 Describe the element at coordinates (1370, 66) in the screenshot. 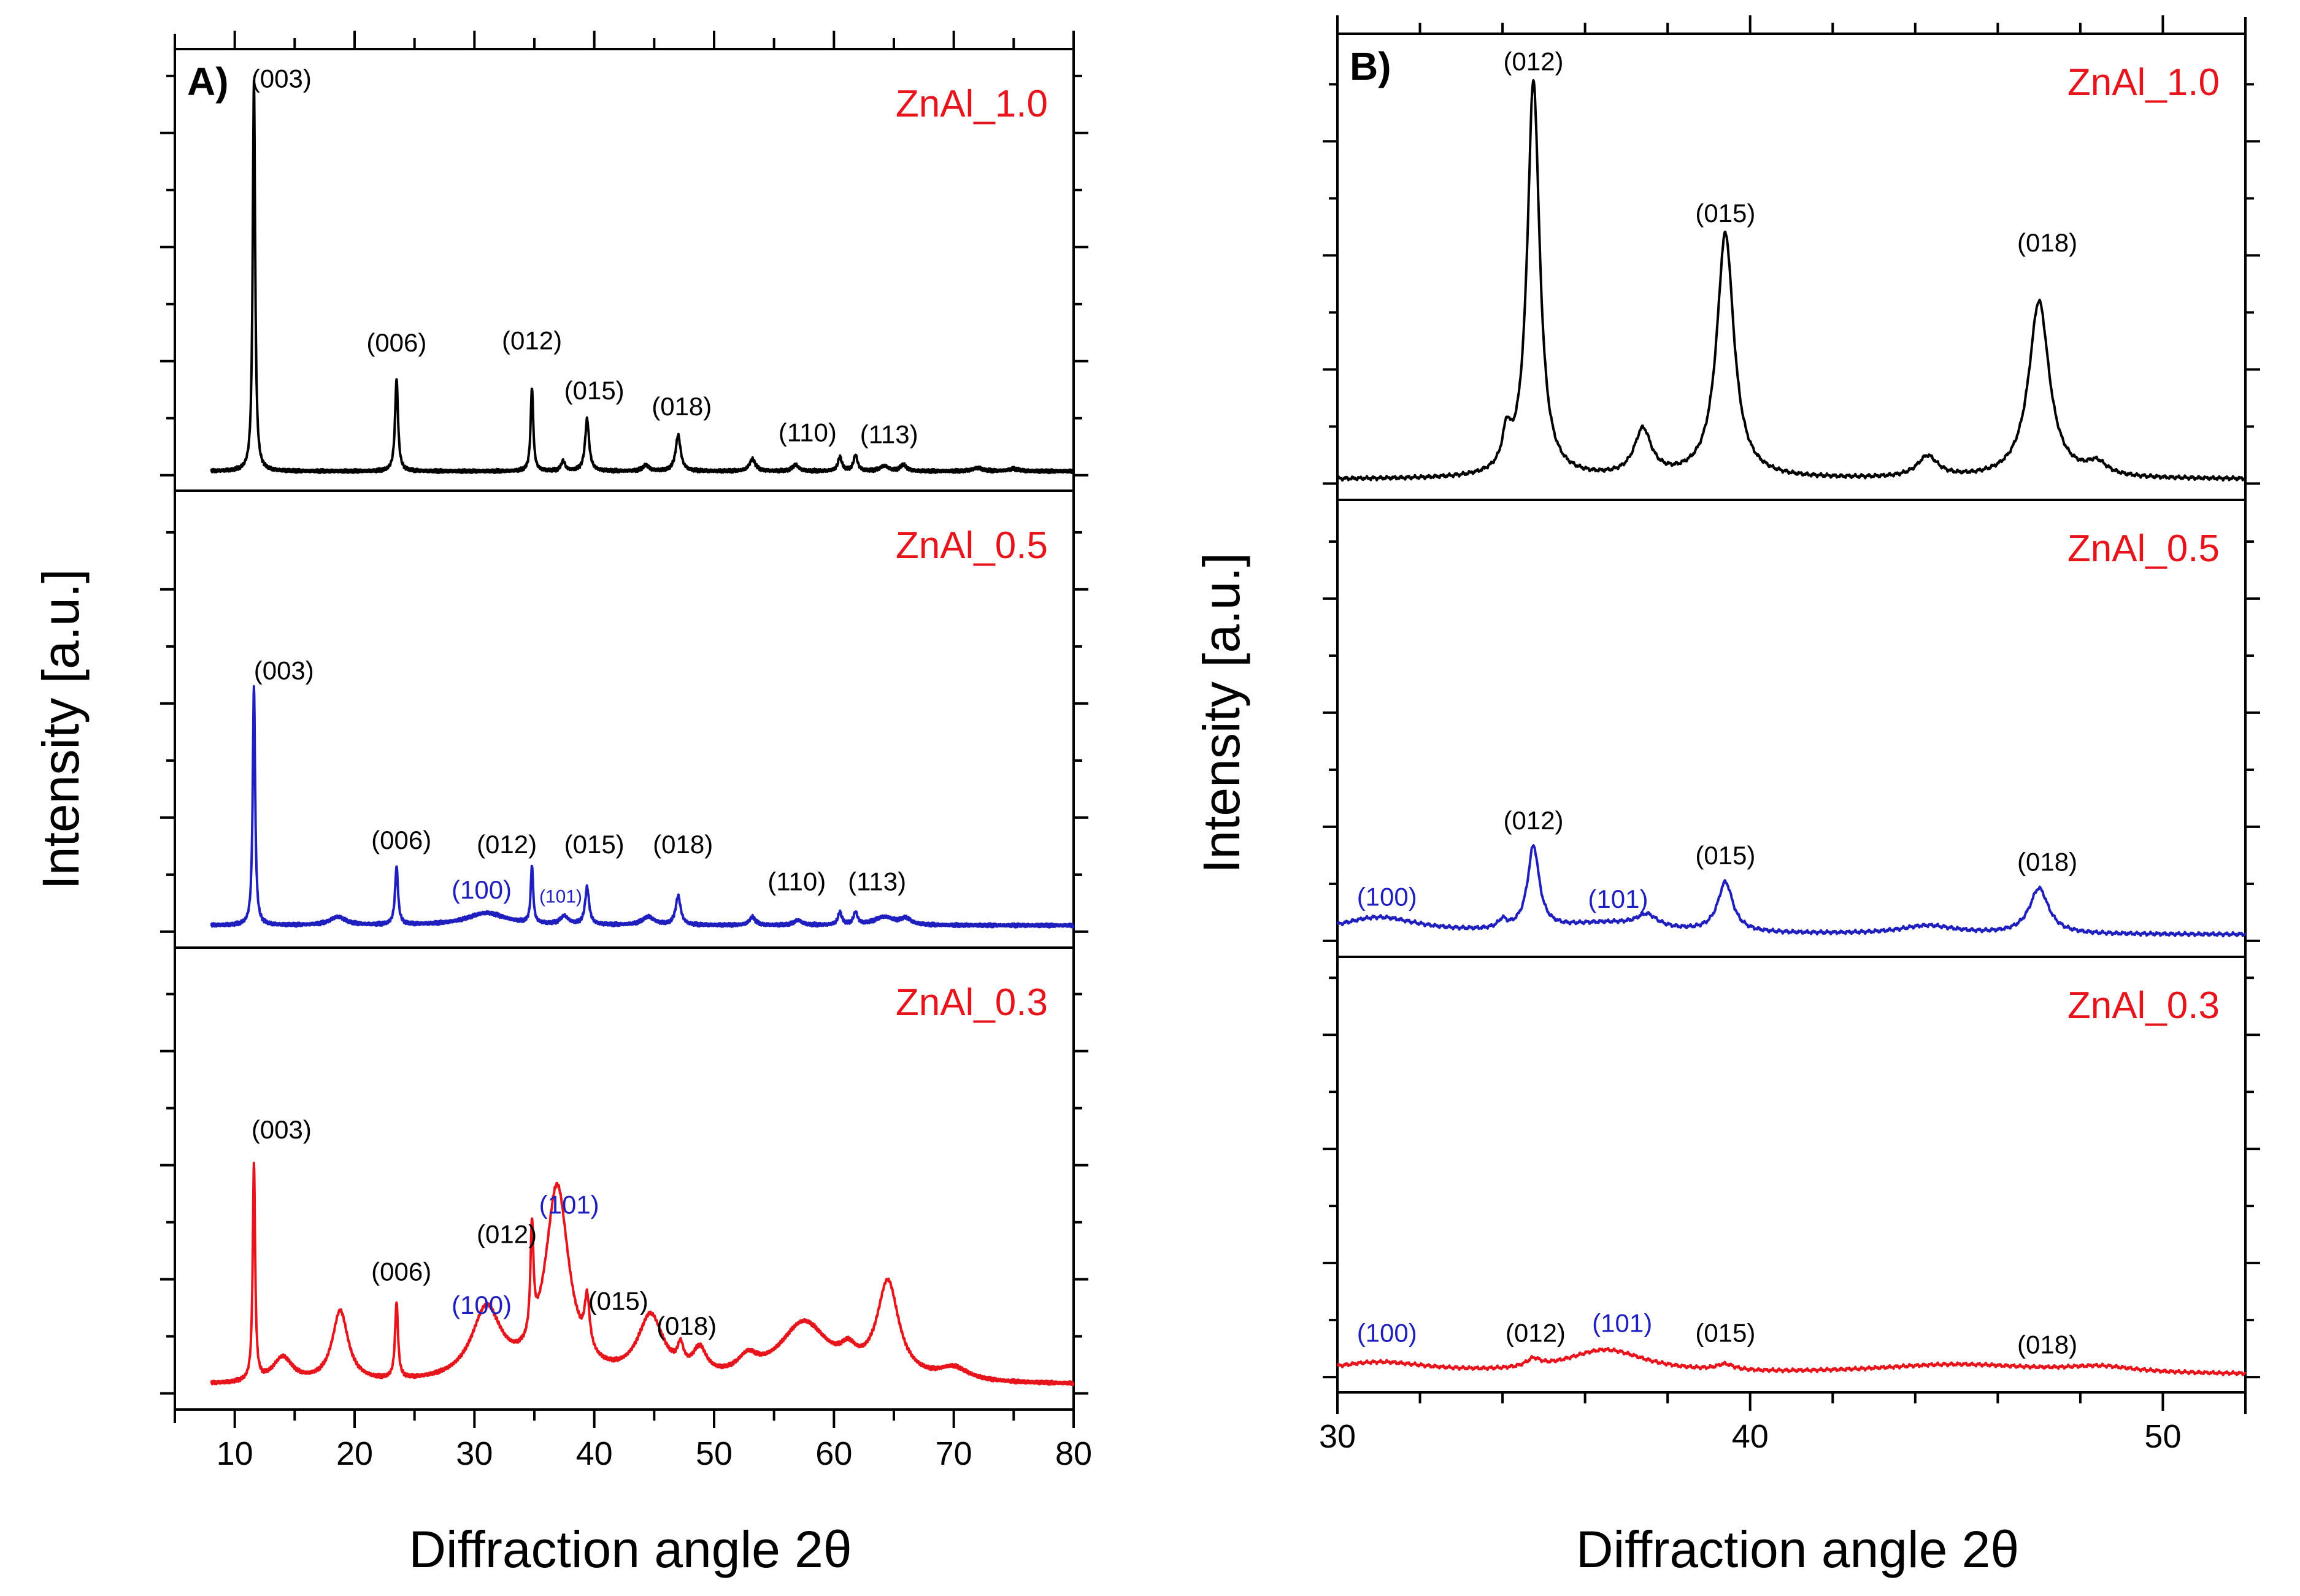

I see `panel-label: B)` at that location.